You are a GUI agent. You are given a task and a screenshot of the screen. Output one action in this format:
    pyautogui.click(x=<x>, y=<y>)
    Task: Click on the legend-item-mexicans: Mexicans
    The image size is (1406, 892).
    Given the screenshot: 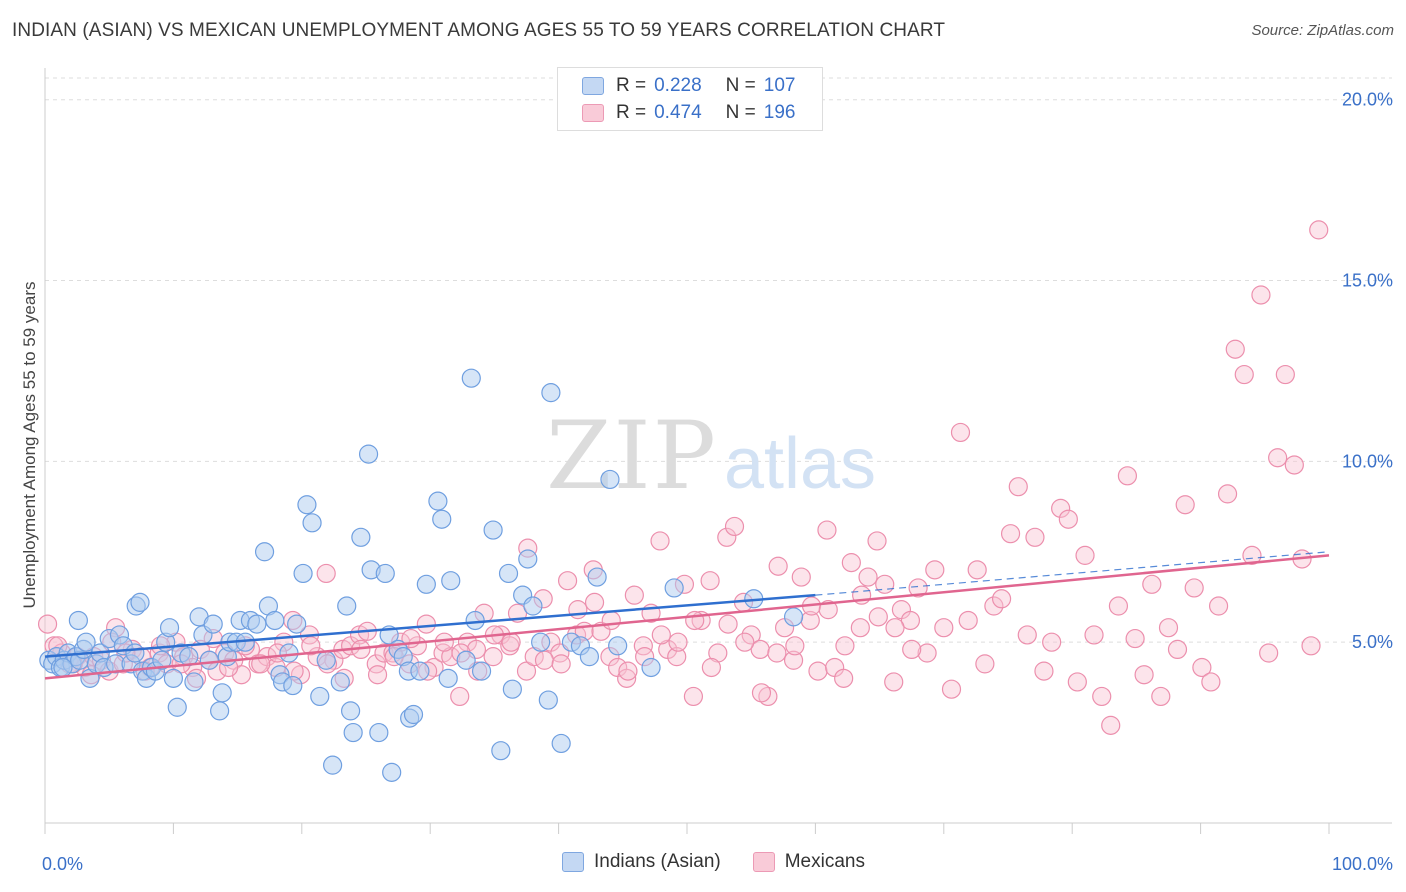 What is the action you would take?
    pyautogui.click(x=808, y=862)
    